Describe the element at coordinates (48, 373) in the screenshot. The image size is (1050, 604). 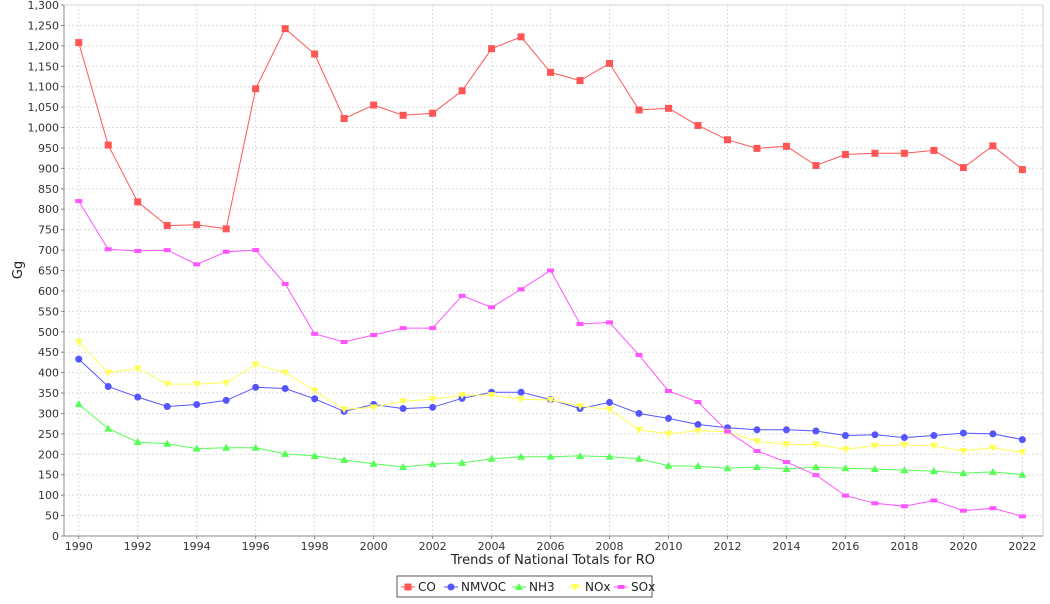
I see `y-tick-label: 400` at that location.